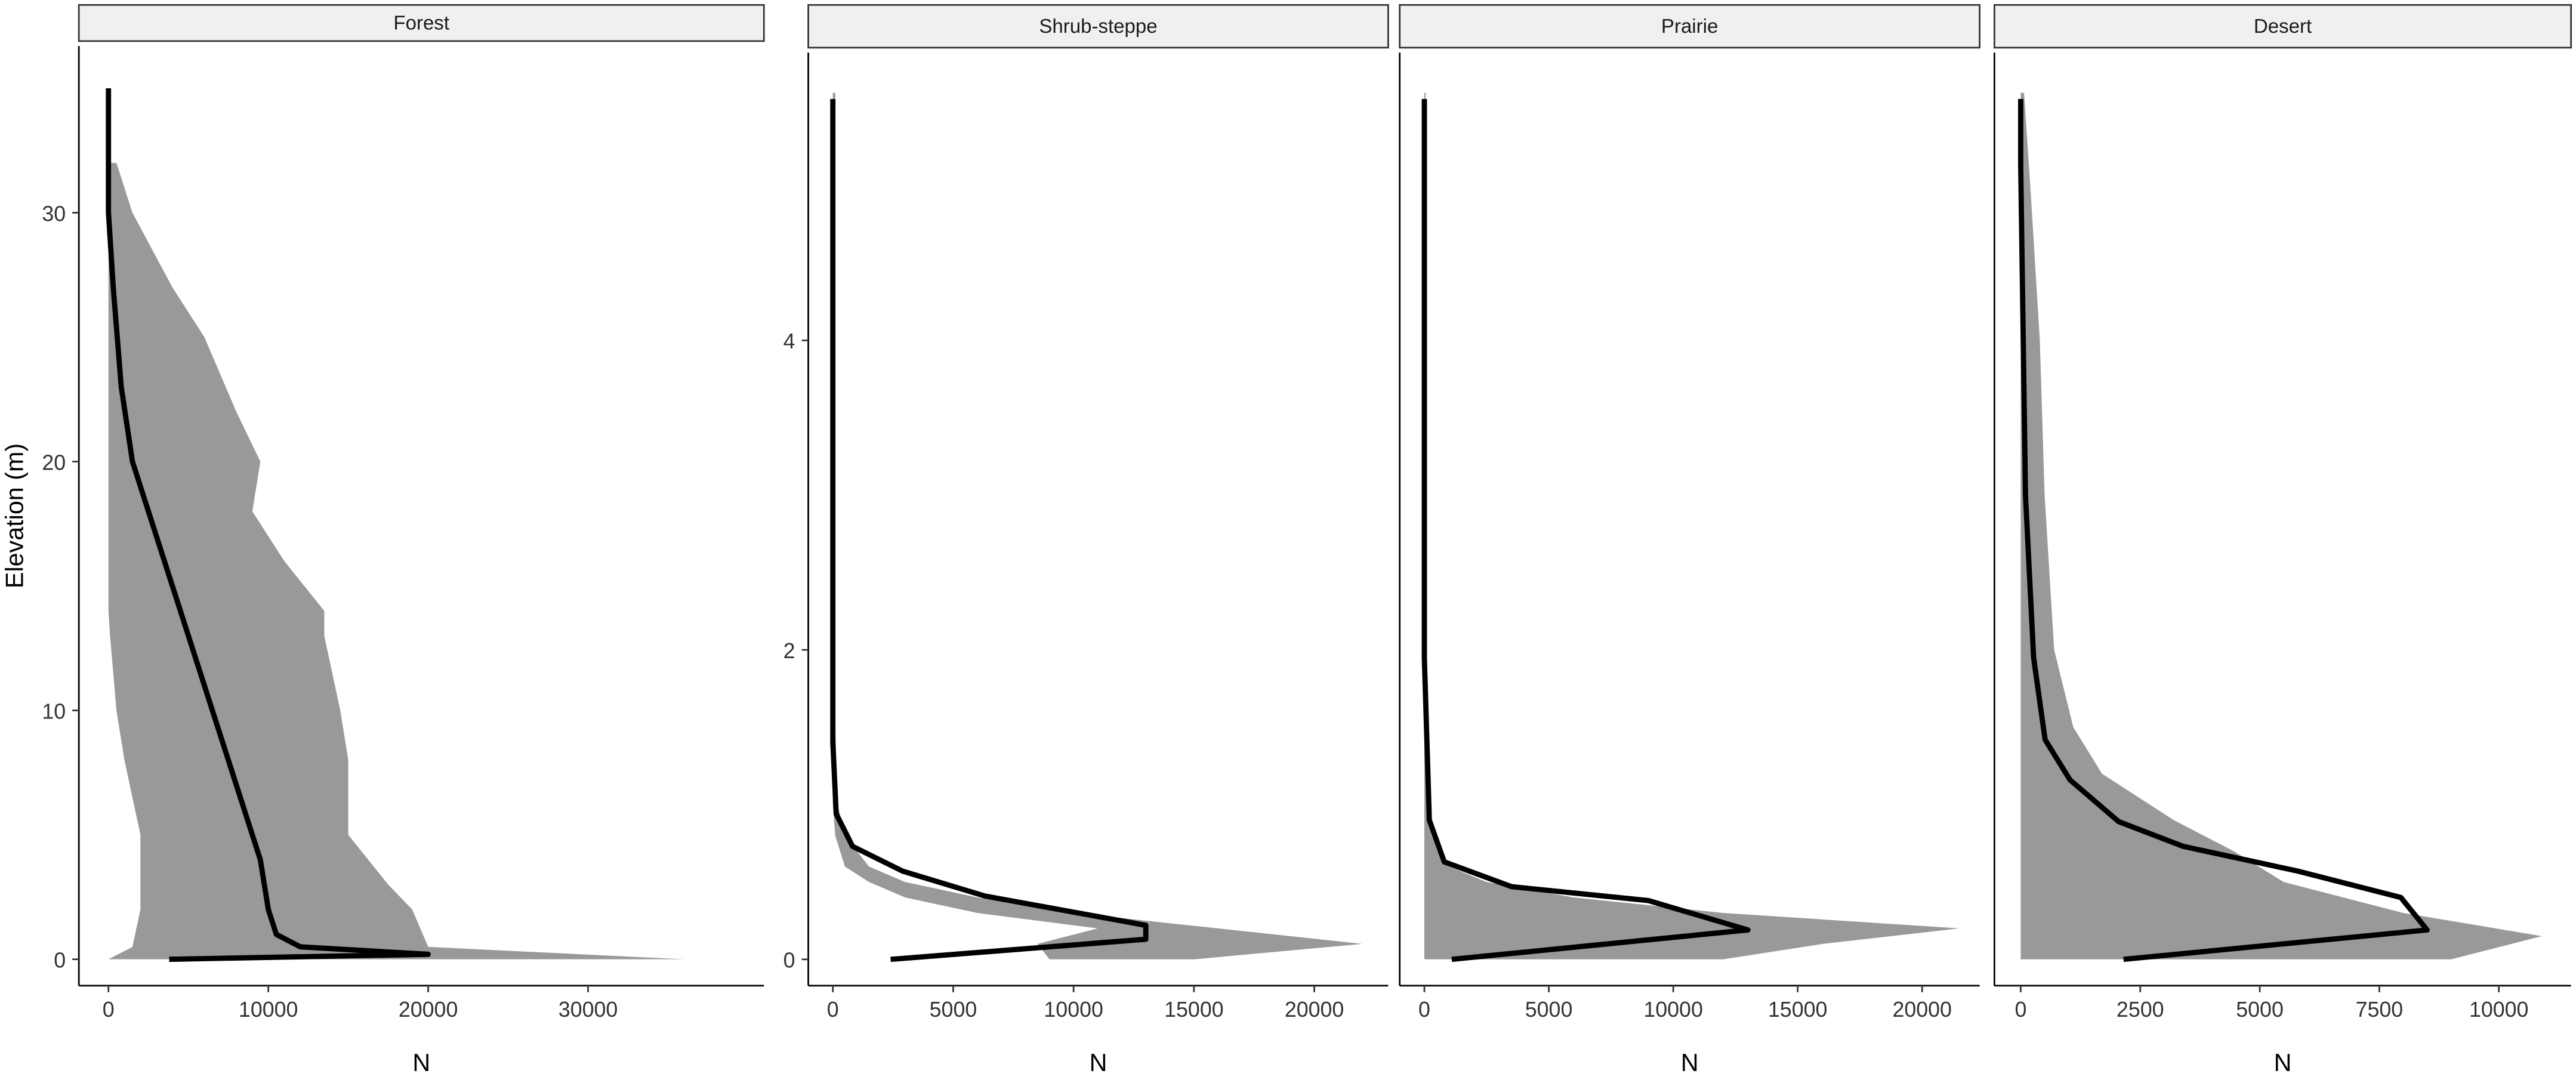 The image size is (2576, 1083). I want to click on y-axis-title: Elevation (m), so click(15, 515).